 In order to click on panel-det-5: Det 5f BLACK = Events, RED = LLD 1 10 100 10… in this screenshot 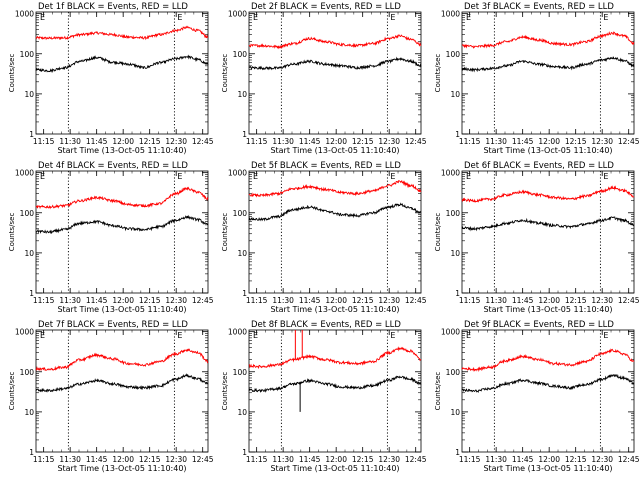, I will do `click(324, 237)`.